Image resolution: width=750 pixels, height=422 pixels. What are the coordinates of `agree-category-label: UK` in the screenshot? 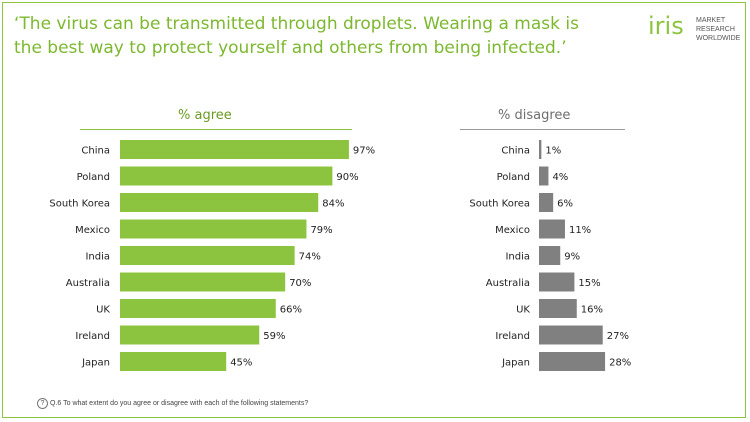 It's located at (103, 310).